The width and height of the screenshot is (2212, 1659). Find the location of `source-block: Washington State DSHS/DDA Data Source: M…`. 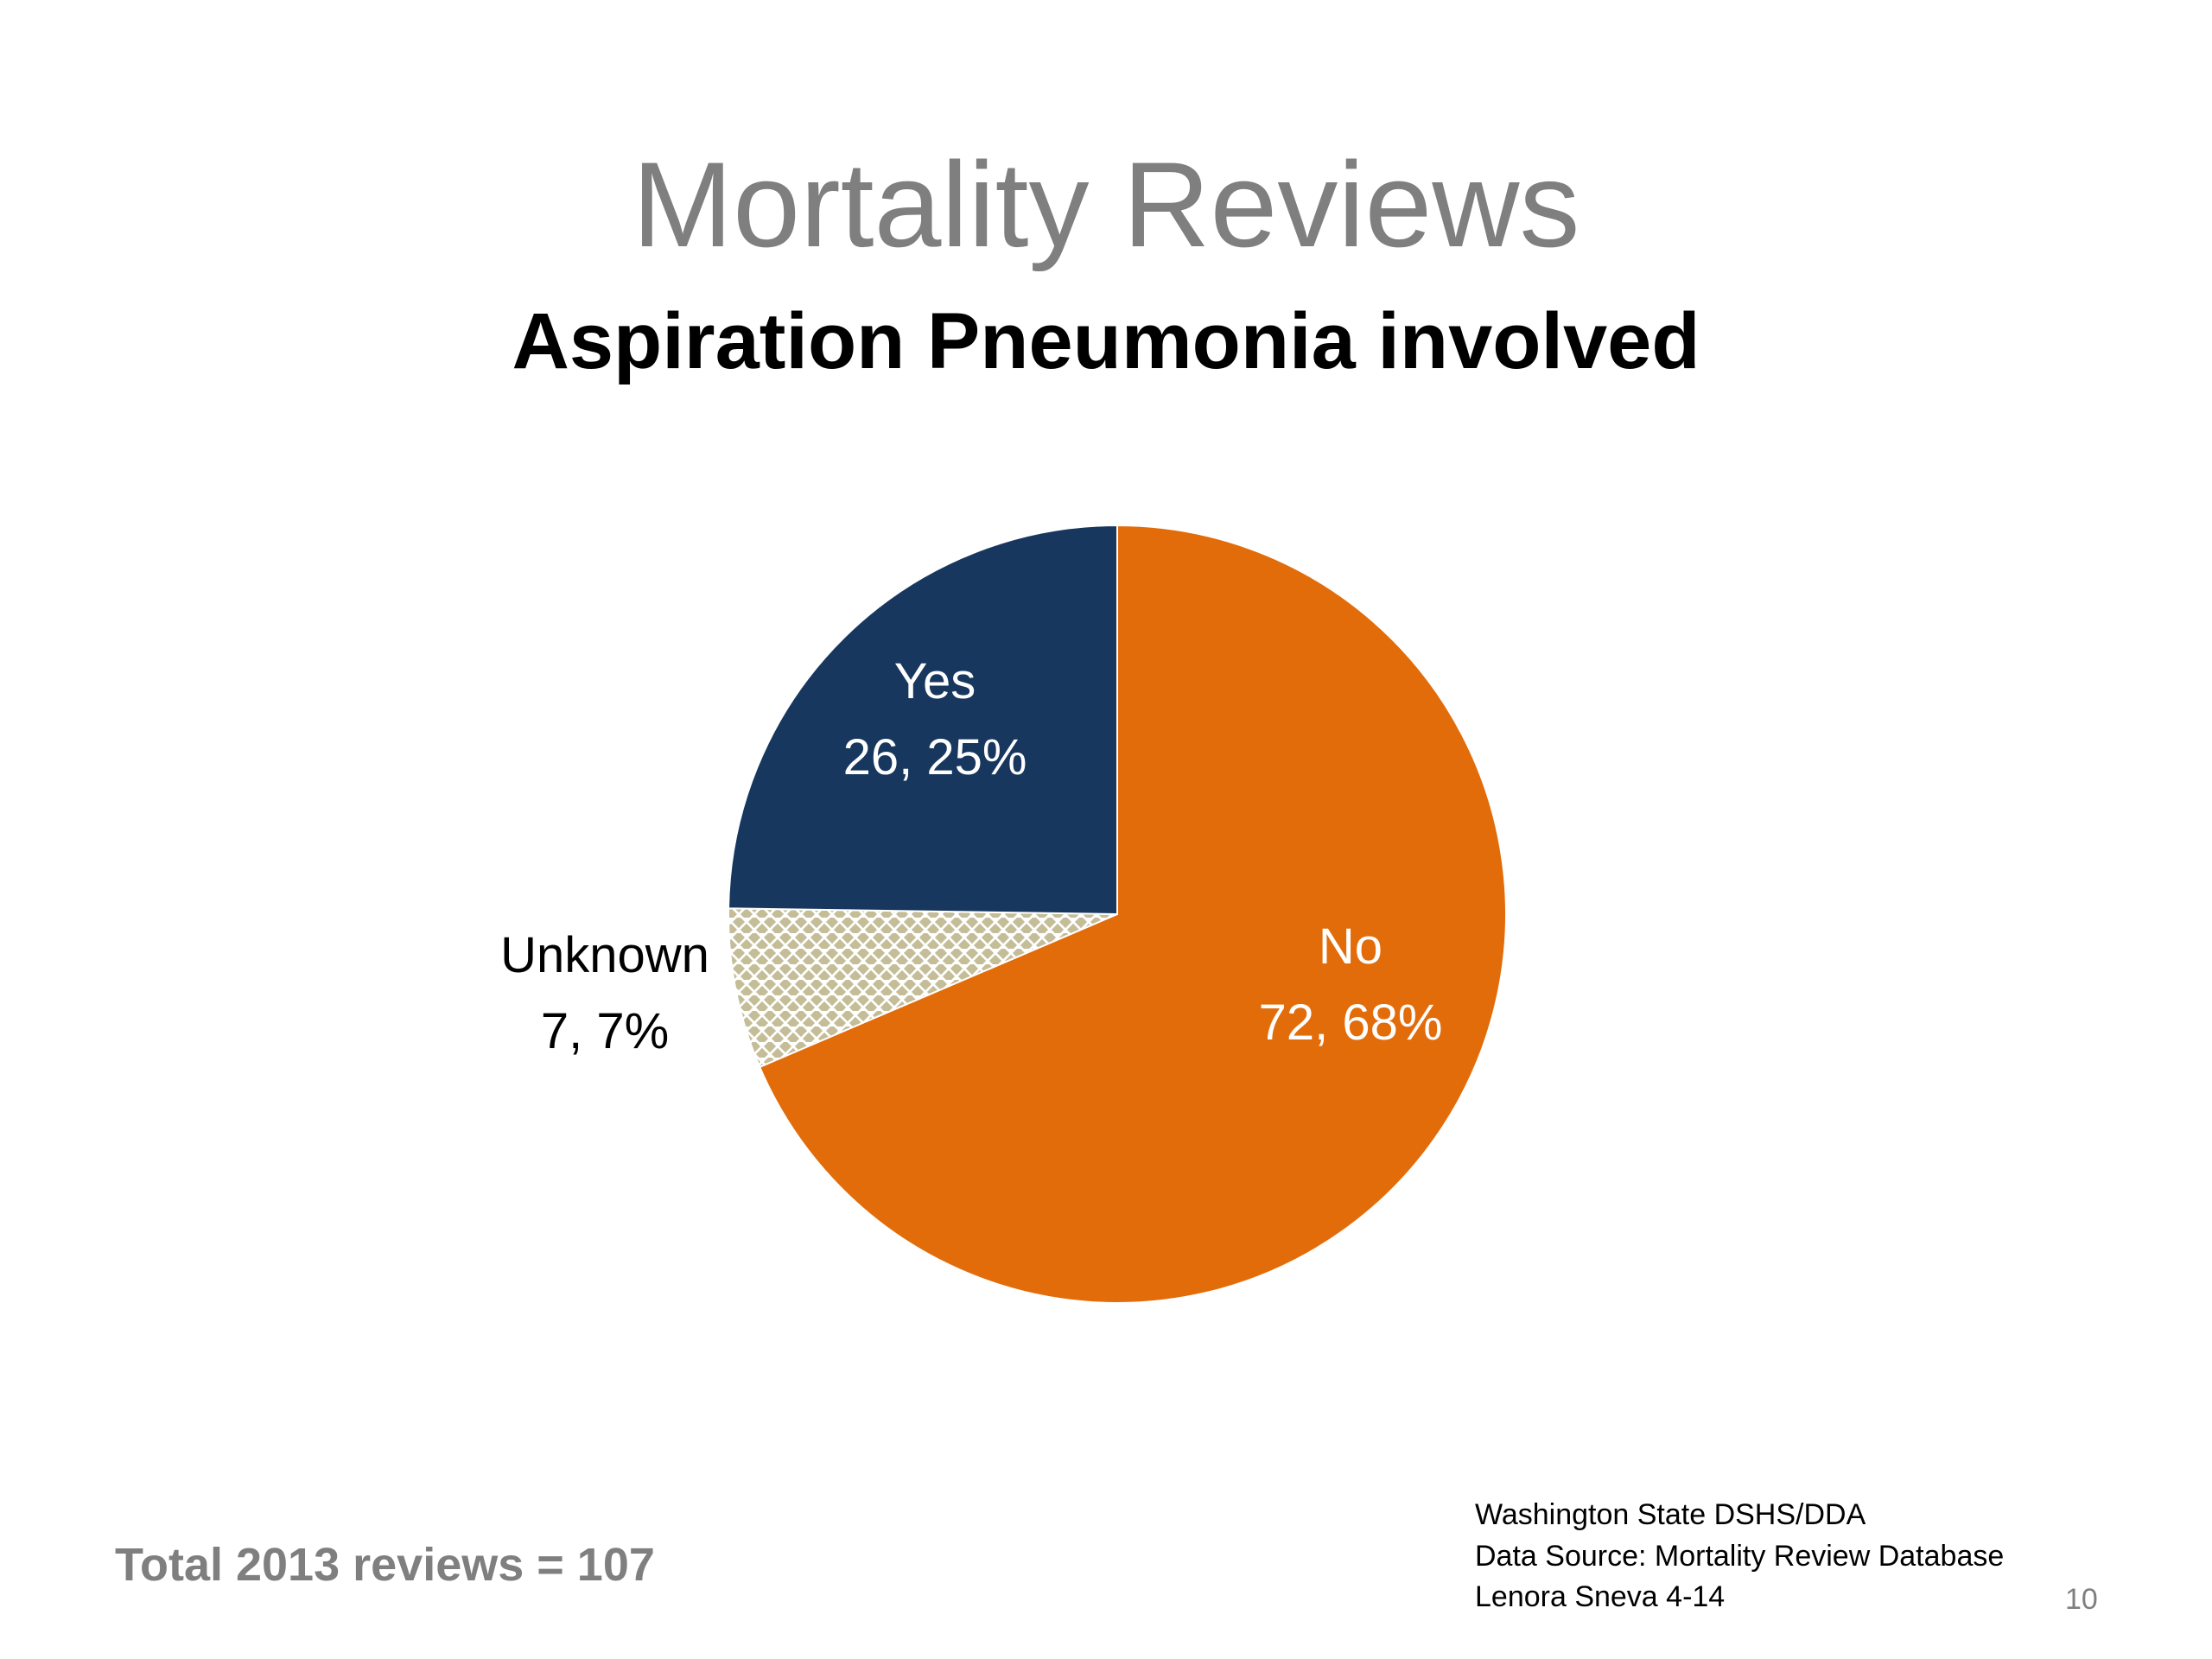

source-block: Washington State DSHS/DDA Data Source: M… is located at coordinates (1739, 1556).